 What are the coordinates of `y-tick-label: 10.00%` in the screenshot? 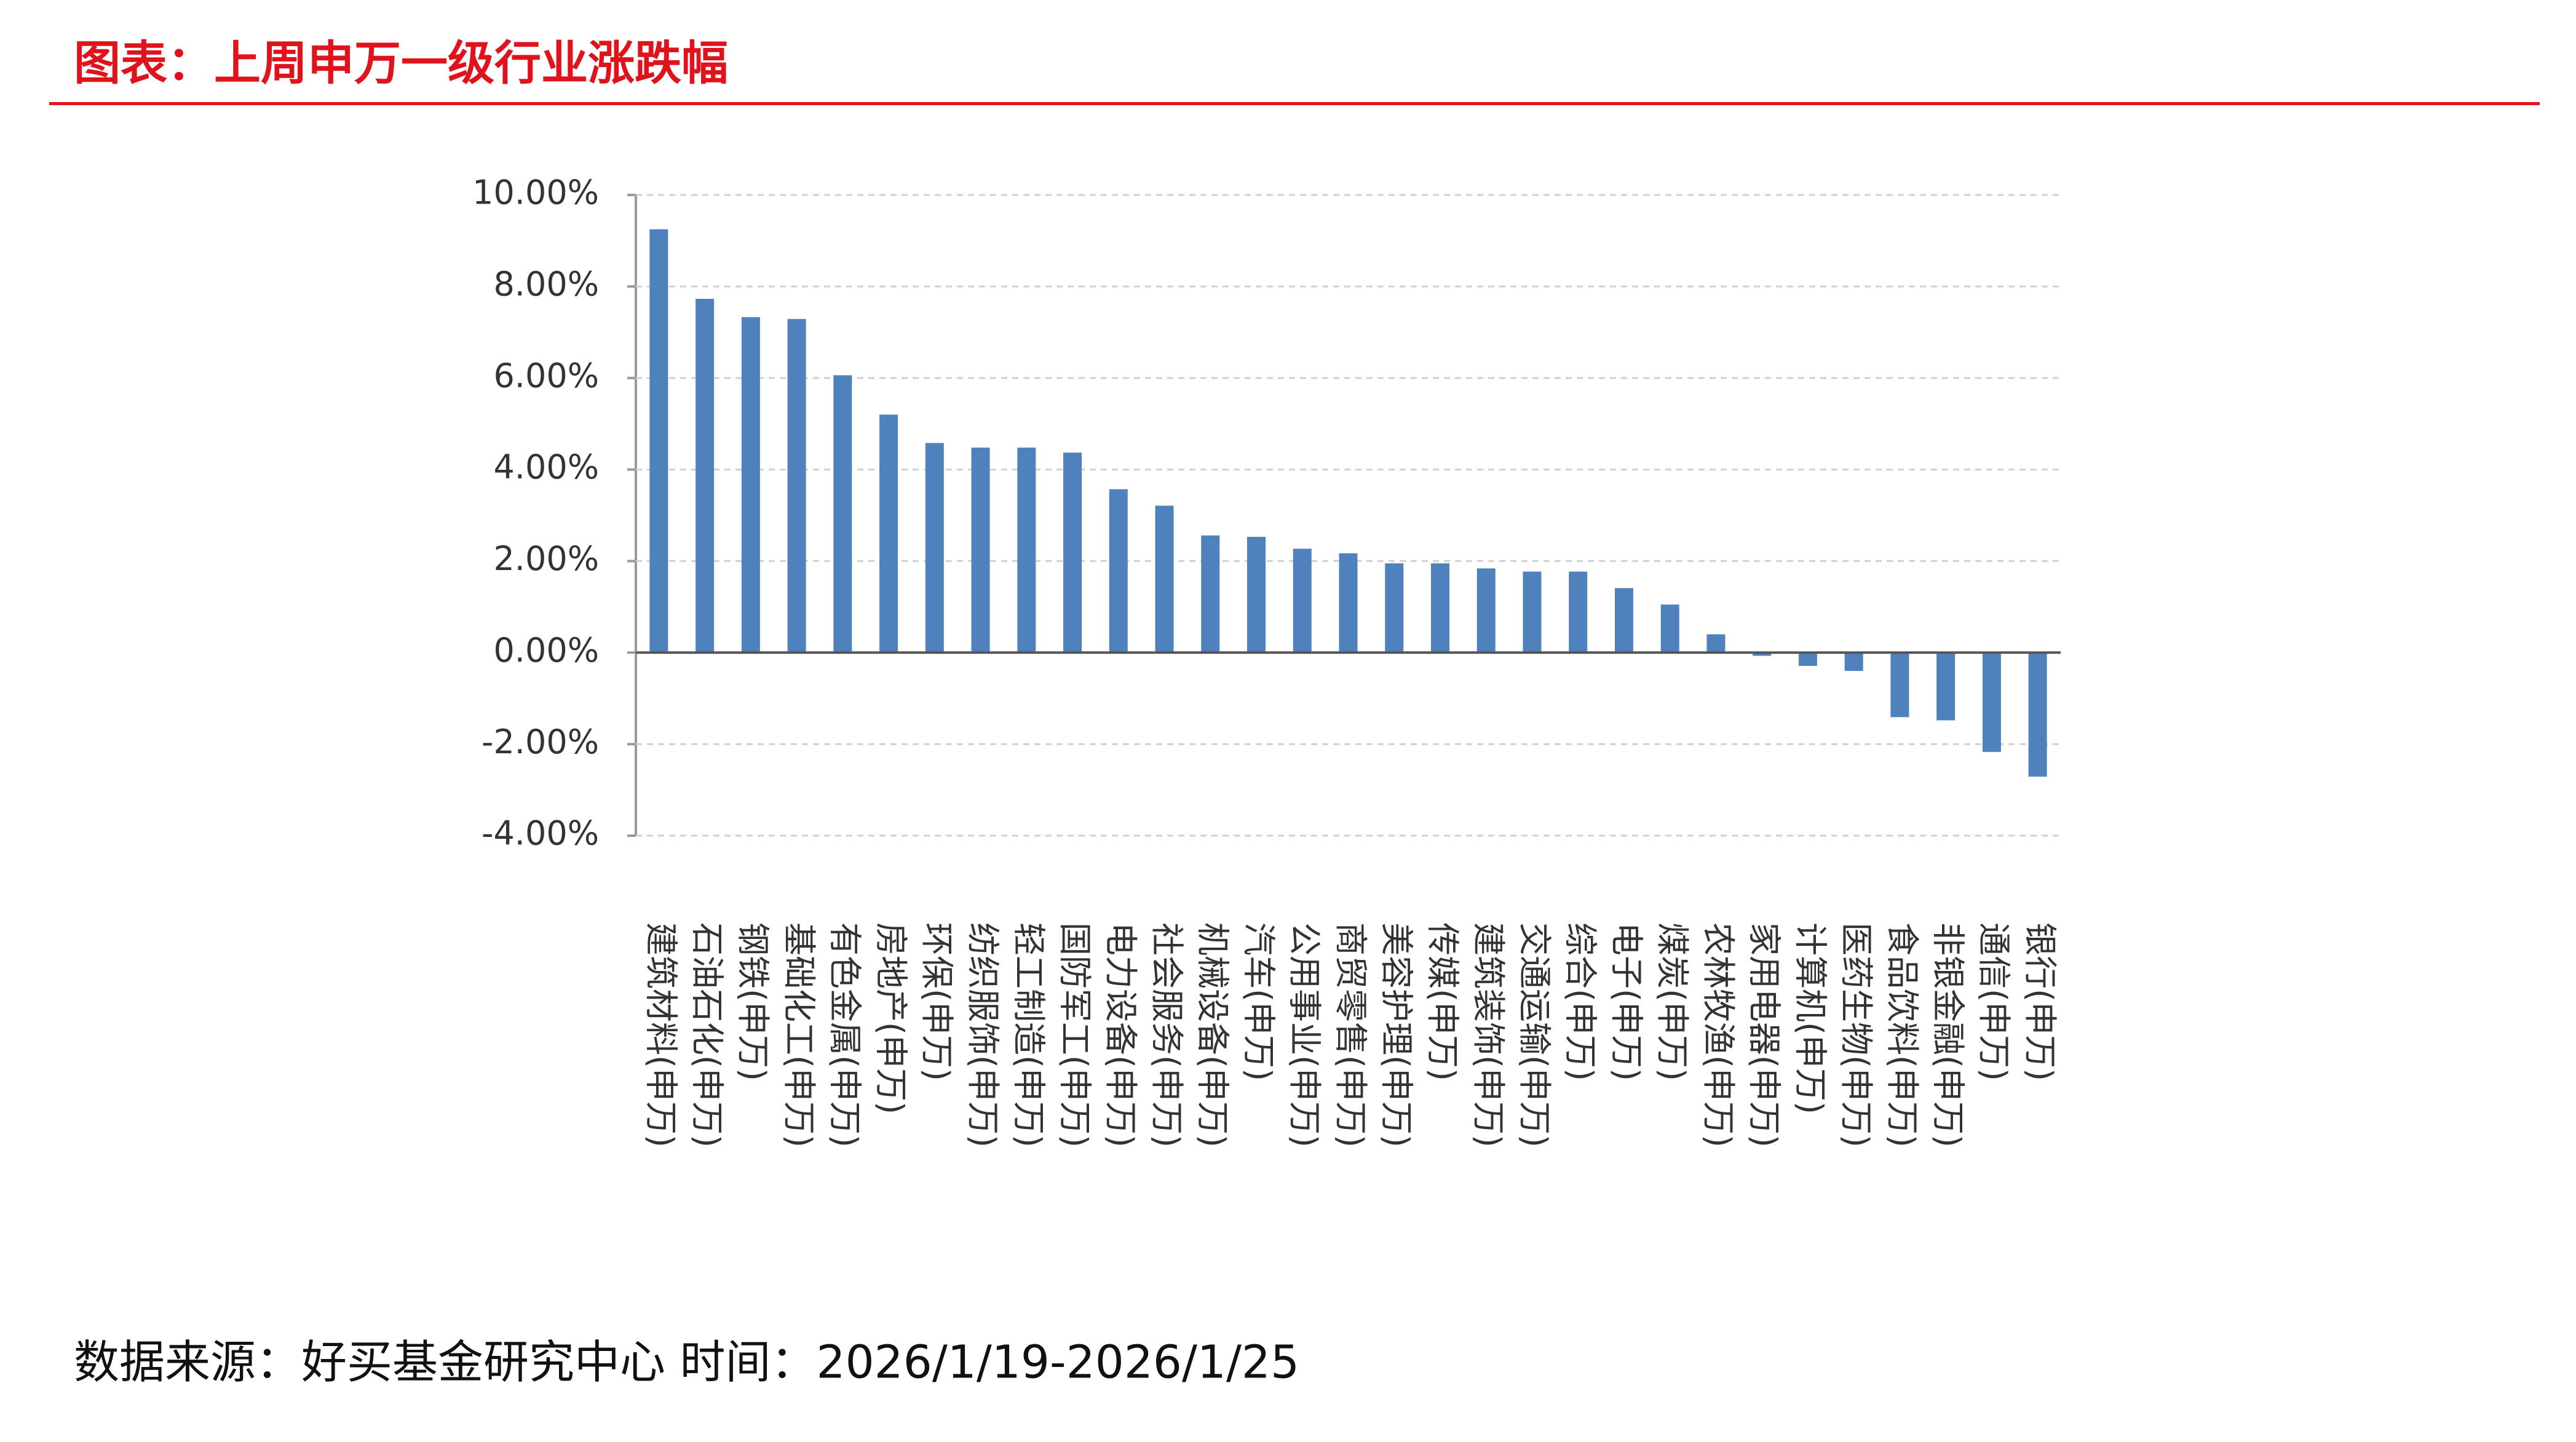 It's located at (535, 192).